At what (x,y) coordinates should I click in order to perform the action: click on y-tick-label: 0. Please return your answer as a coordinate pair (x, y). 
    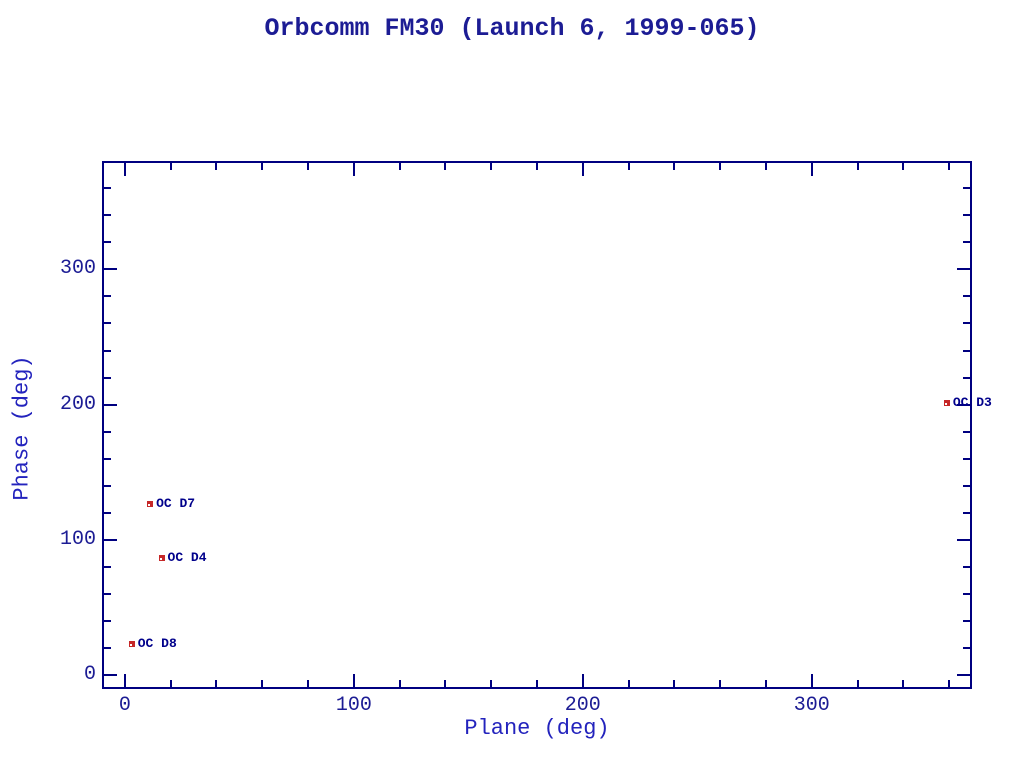
    Looking at the image, I should click on (89, 675).